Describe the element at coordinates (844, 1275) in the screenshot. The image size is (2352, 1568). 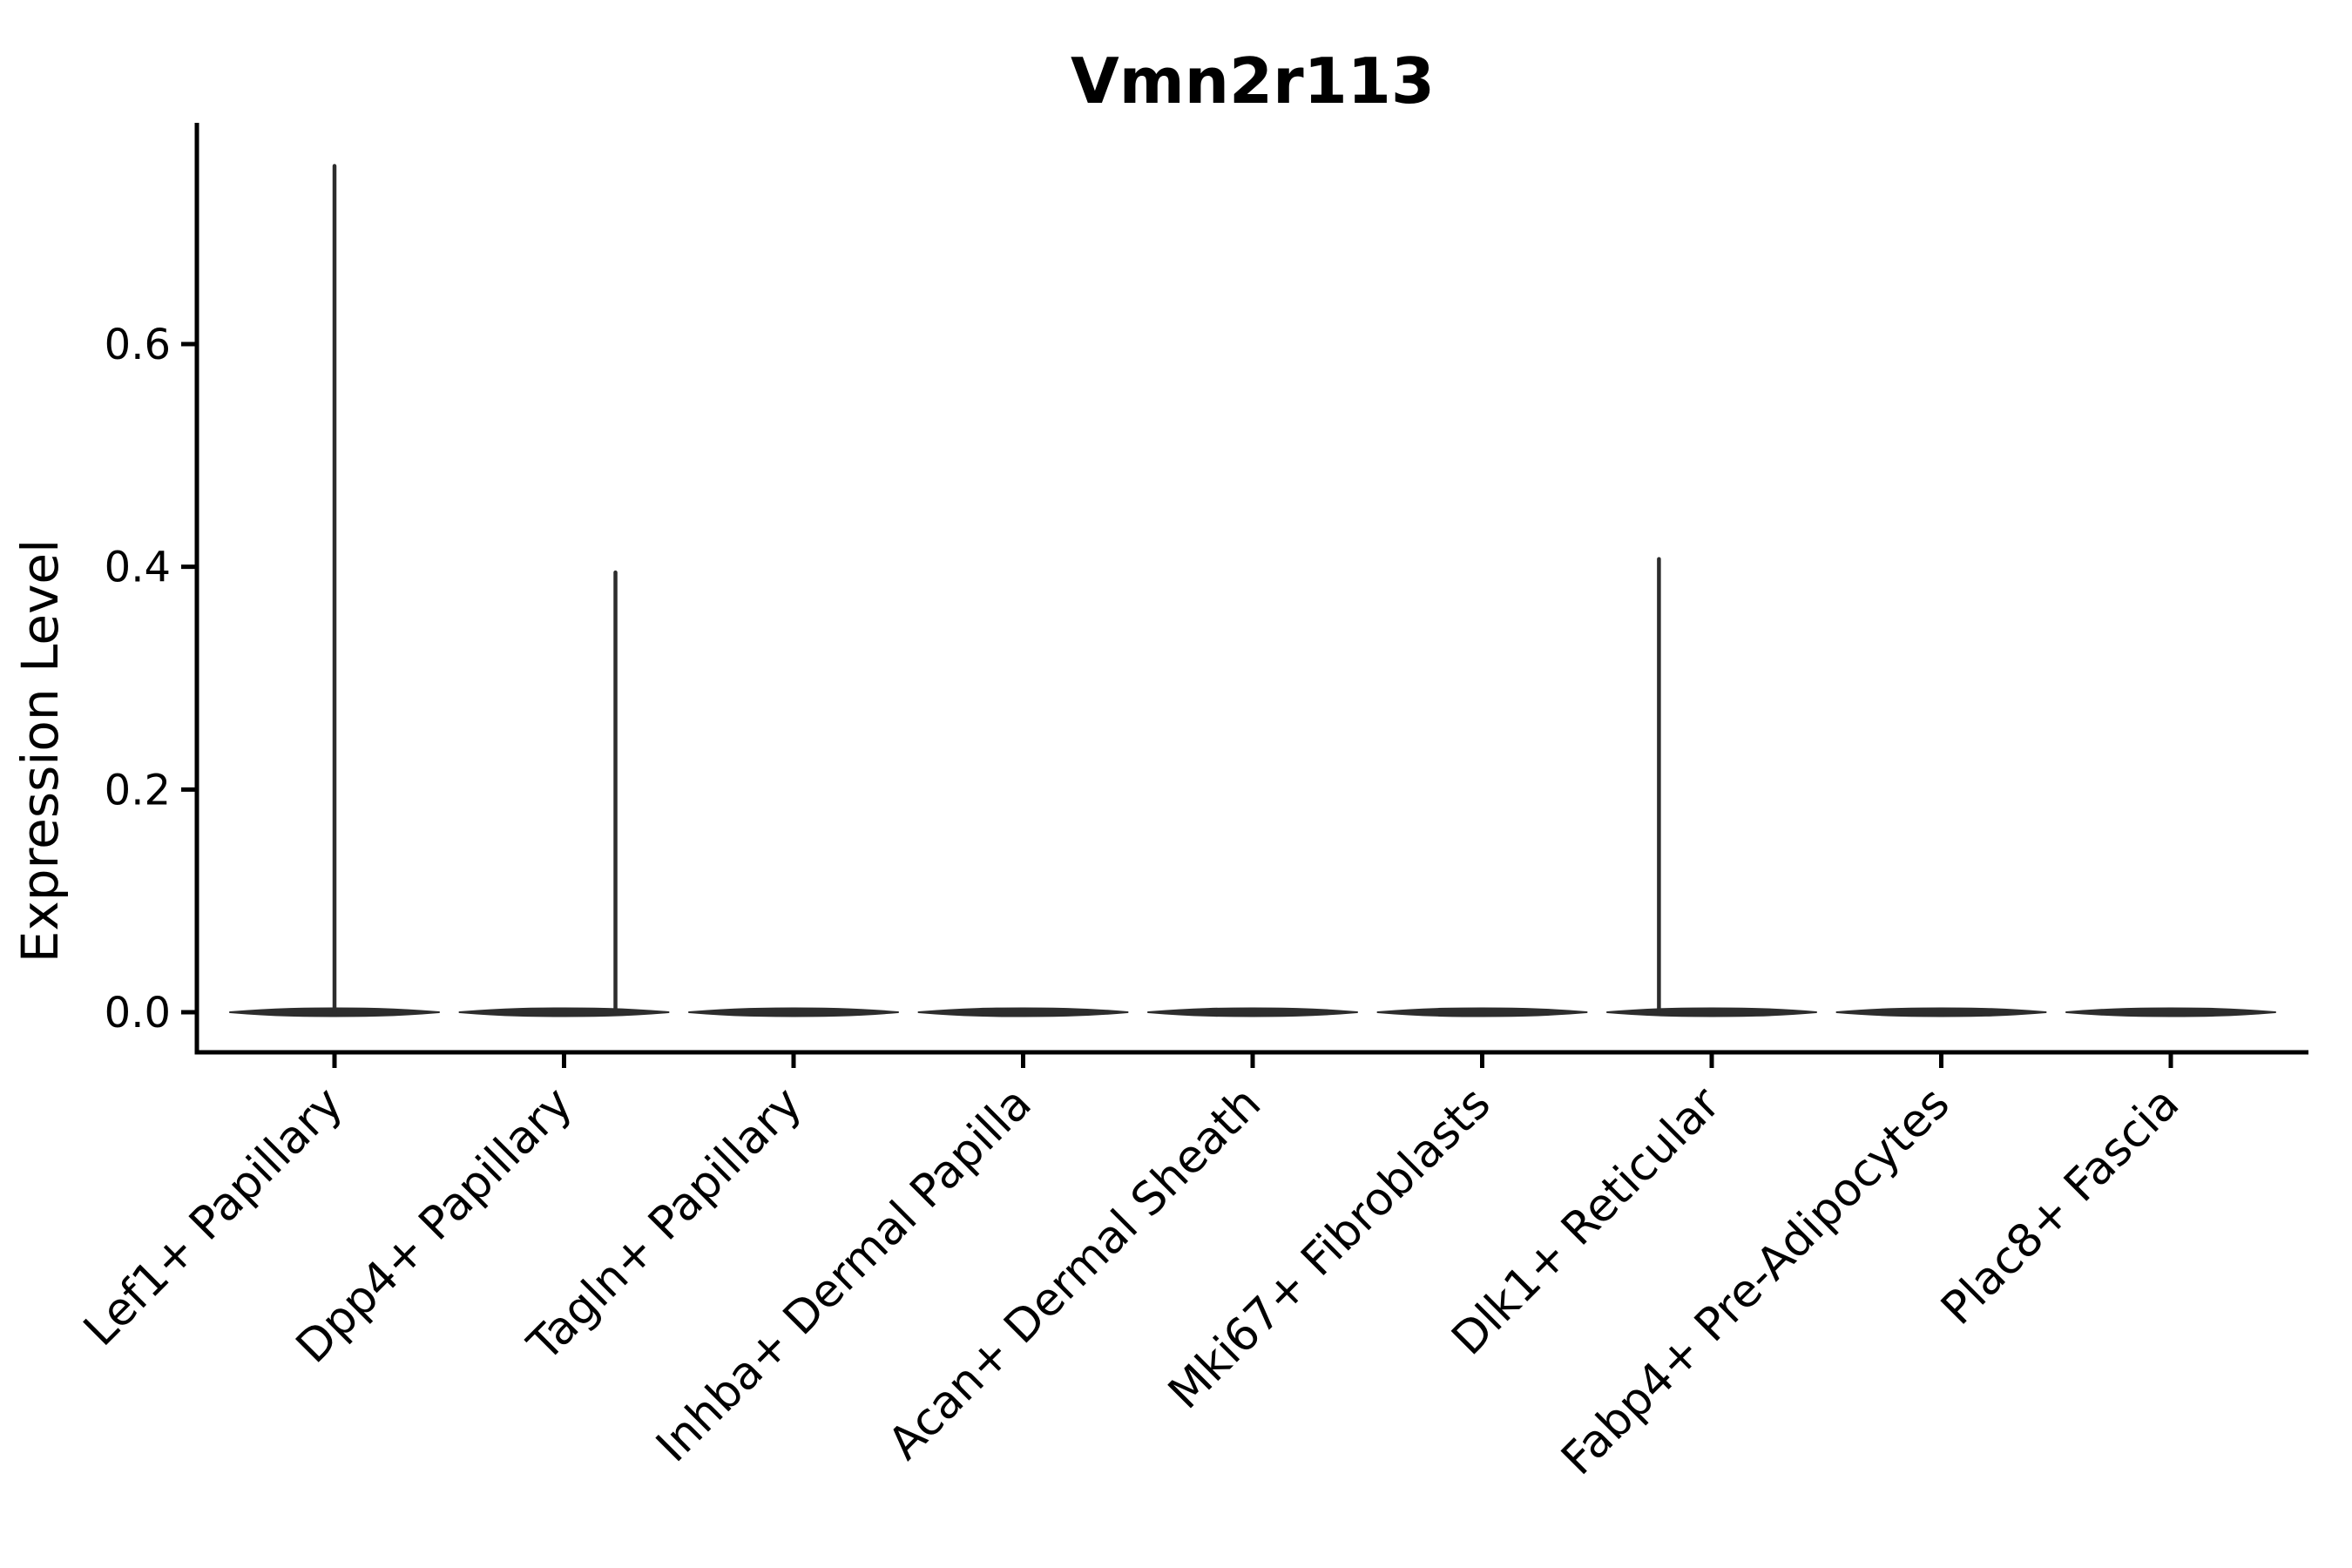
I see `x-tick-label: Inhba+ Dermal Papilla` at that location.